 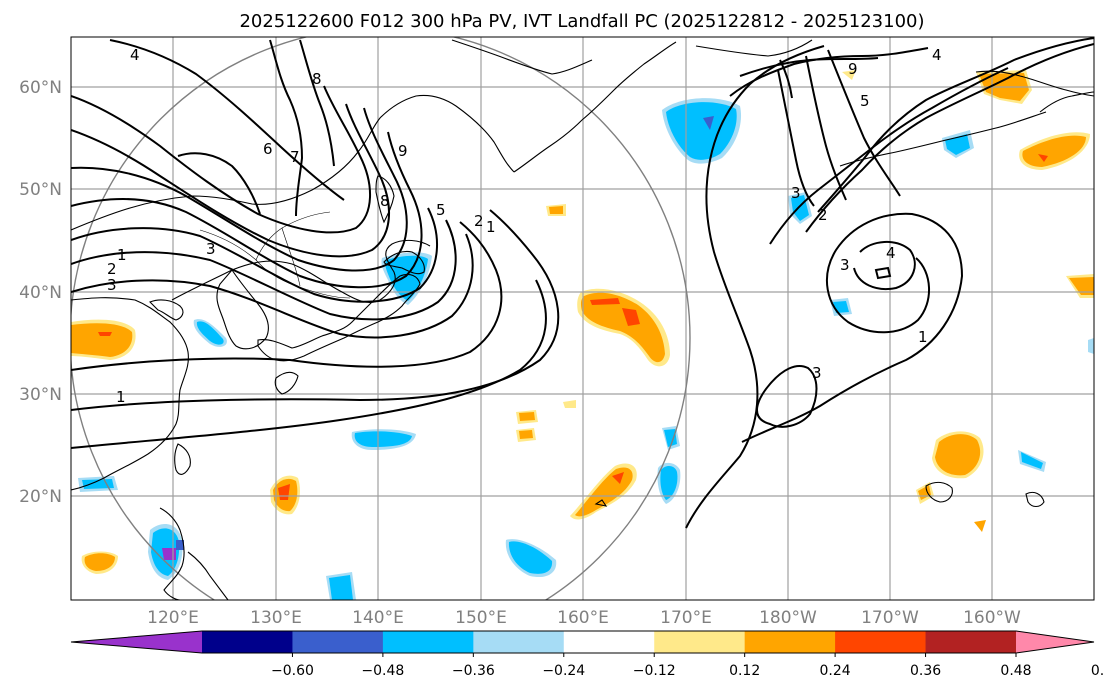 I want to click on lon-label: 160°W, so click(x=992, y=618).